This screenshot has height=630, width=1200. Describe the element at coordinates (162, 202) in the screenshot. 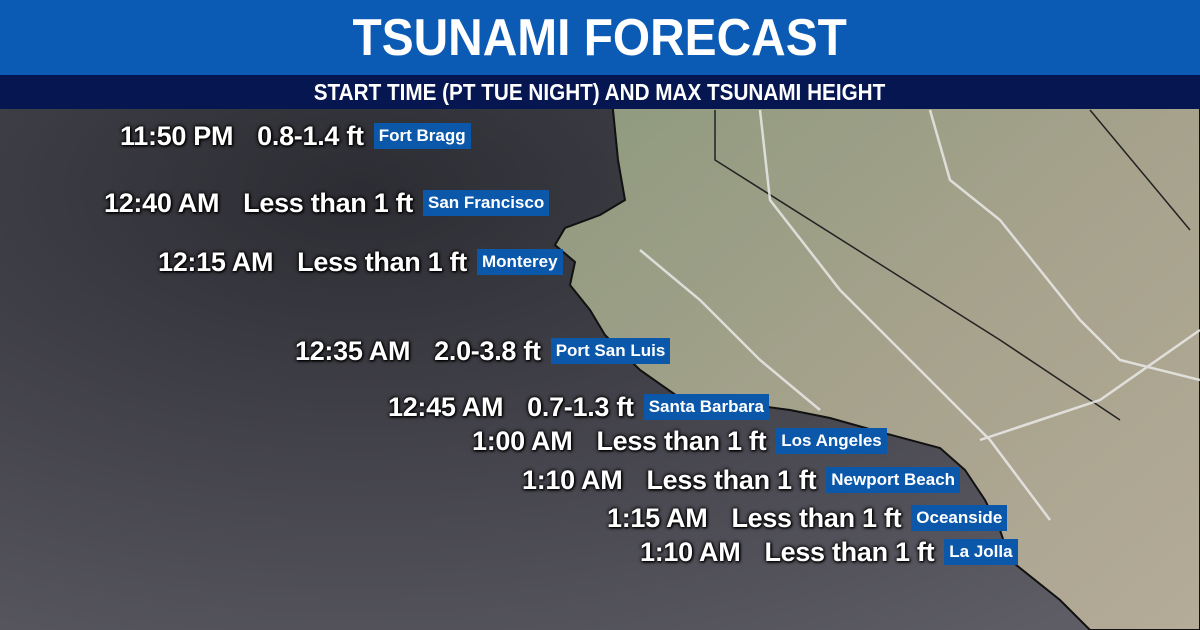

I see `start-time: 12:40 AM` at that location.